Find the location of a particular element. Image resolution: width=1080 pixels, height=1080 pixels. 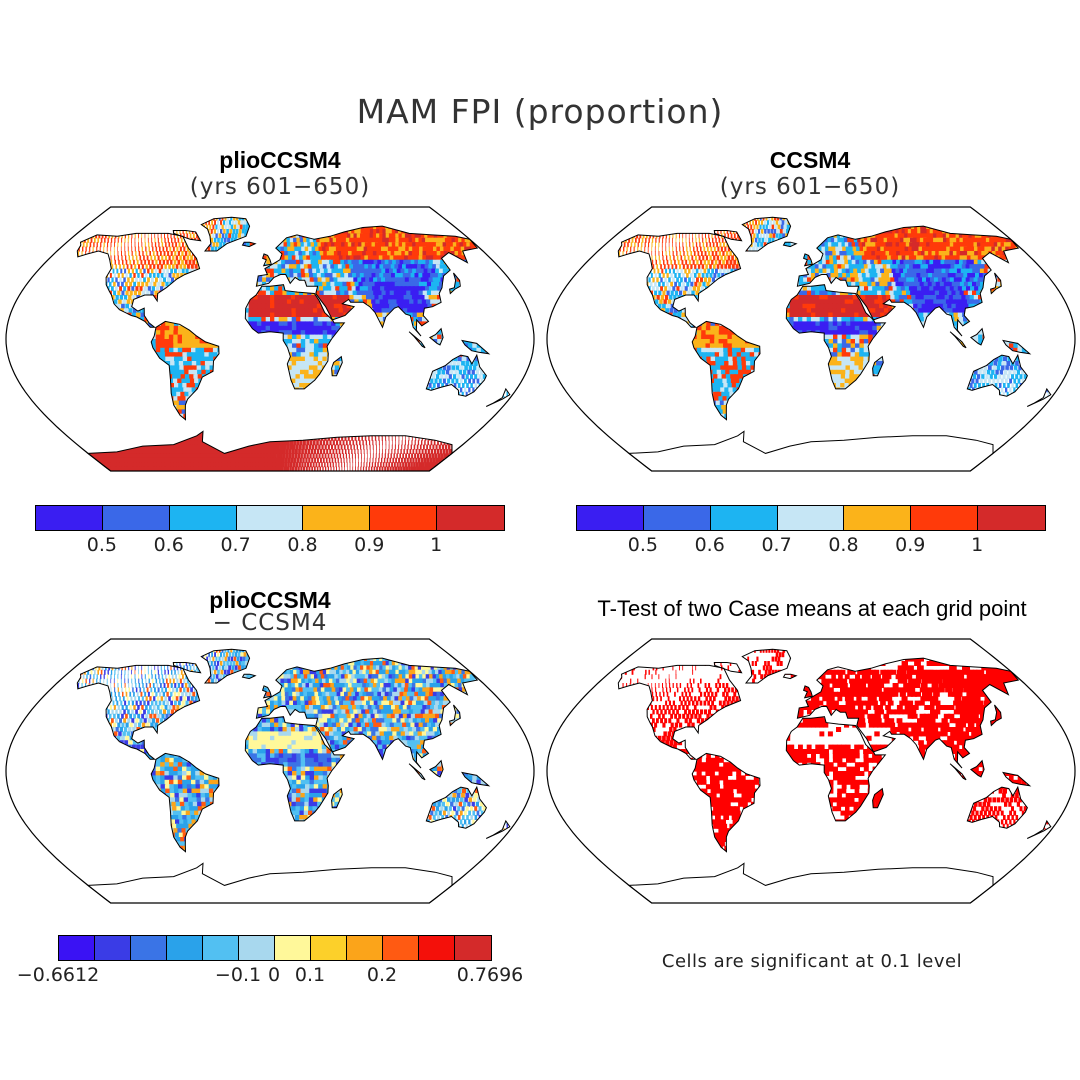

colorbar-tick-label: 0.1 is located at coordinates (310, 975).